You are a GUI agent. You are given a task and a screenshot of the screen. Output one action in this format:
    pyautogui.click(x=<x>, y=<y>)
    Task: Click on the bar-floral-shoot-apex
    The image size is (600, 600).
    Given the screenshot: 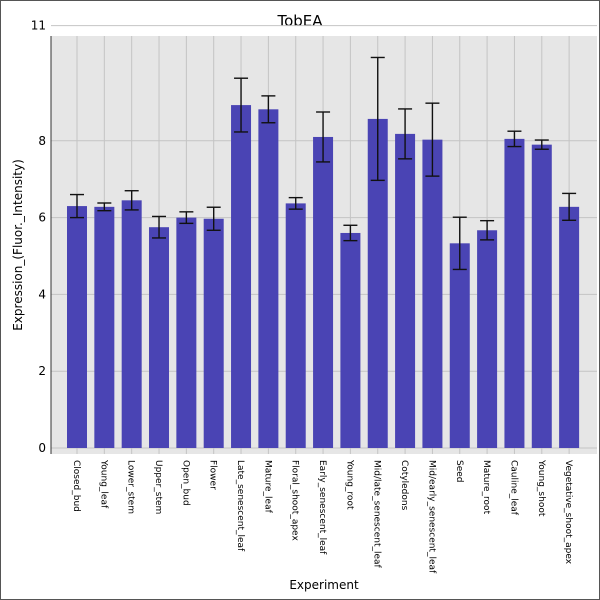 What is the action you would take?
    pyautogui.click(x=295, y=325)
    